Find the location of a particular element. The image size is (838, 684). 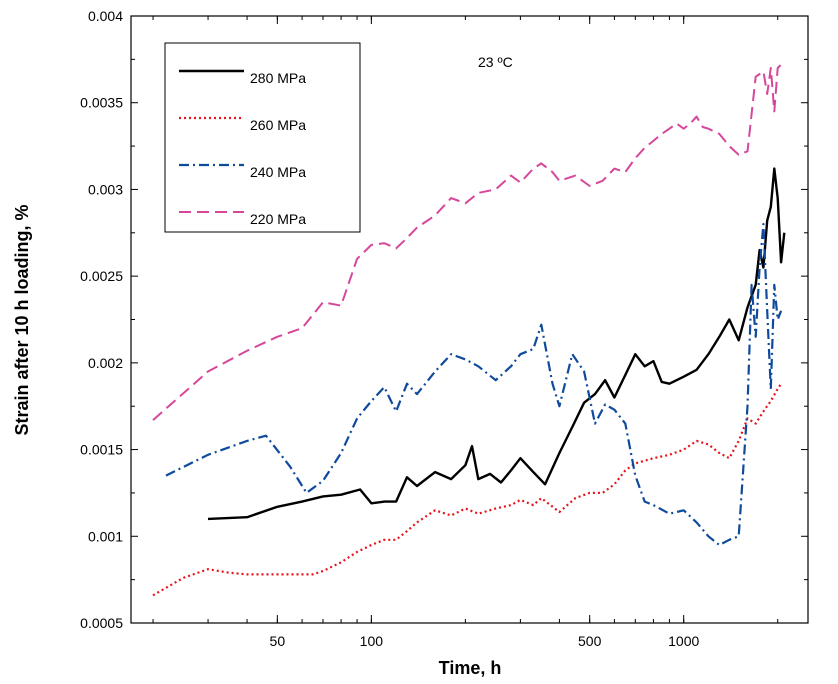

y-tick-label: 0.0025 is located at coordinates (101, 276).